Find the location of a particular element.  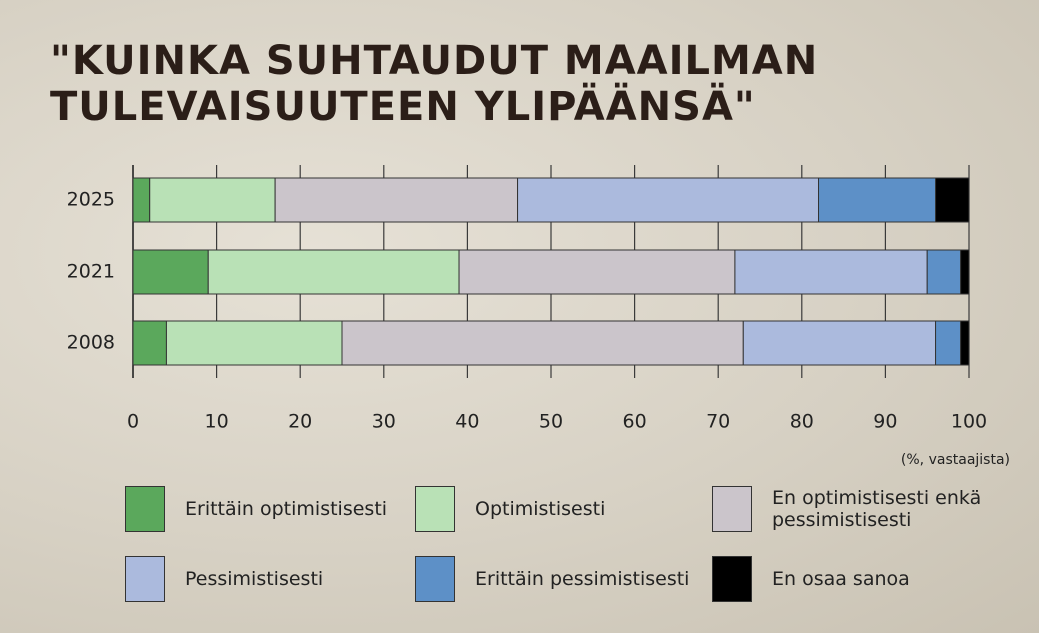

x-tick-label: 80 is located at coordinates (802, 422).